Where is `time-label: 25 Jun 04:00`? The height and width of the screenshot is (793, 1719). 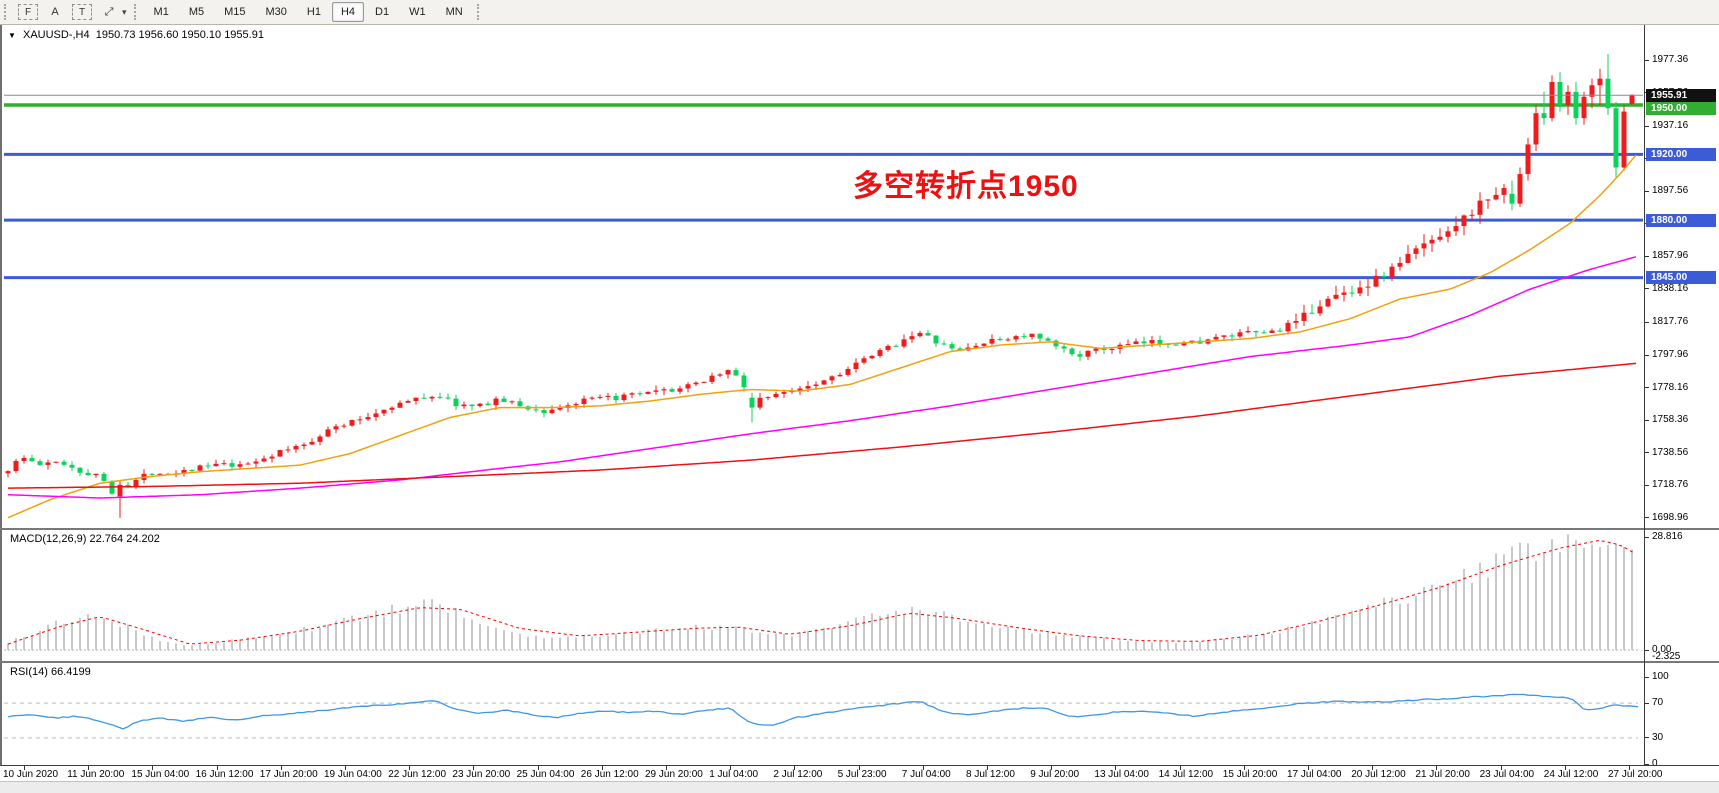 time-label: 25 Jun 04:00 is located at coordinates (545, 774).